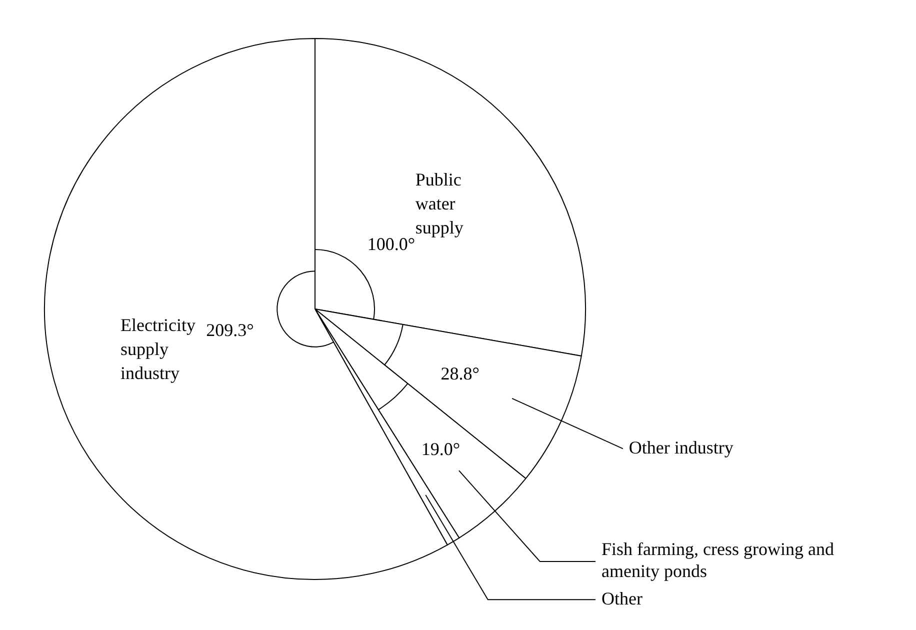 Image resolution: width=916 pixels, height=630 pixels. I want to click on data-label: 28.8°, so click(460, 374).